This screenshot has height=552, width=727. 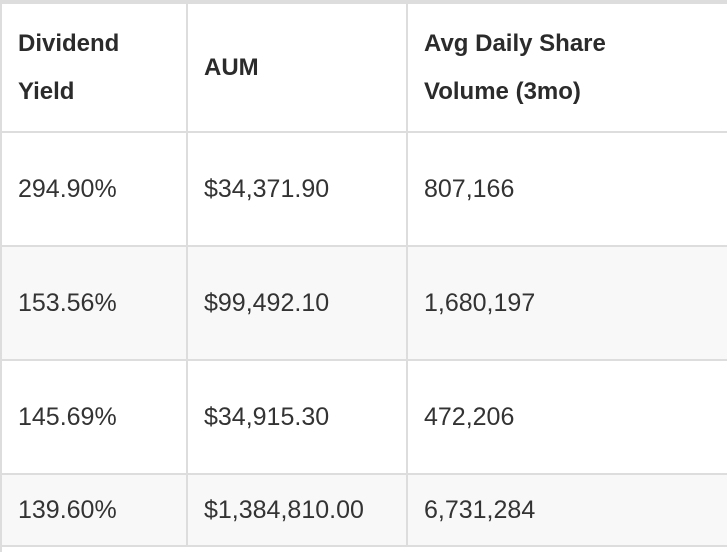 I want to click on cell-avg-volume: 1,680,197, so click(x=567, y=303).